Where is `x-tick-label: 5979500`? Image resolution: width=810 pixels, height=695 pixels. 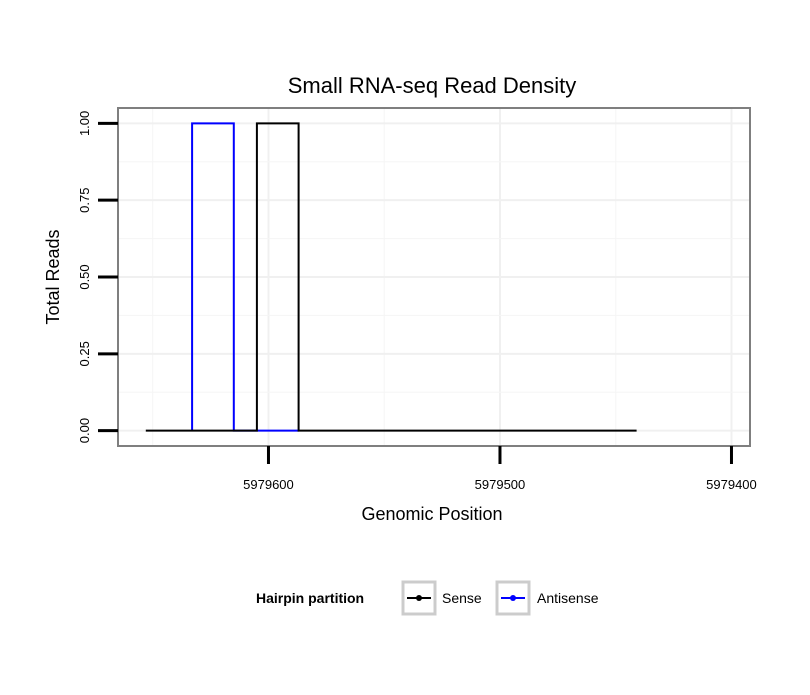
x-tick-label: 5979500 is located at coordinates (500, 484).